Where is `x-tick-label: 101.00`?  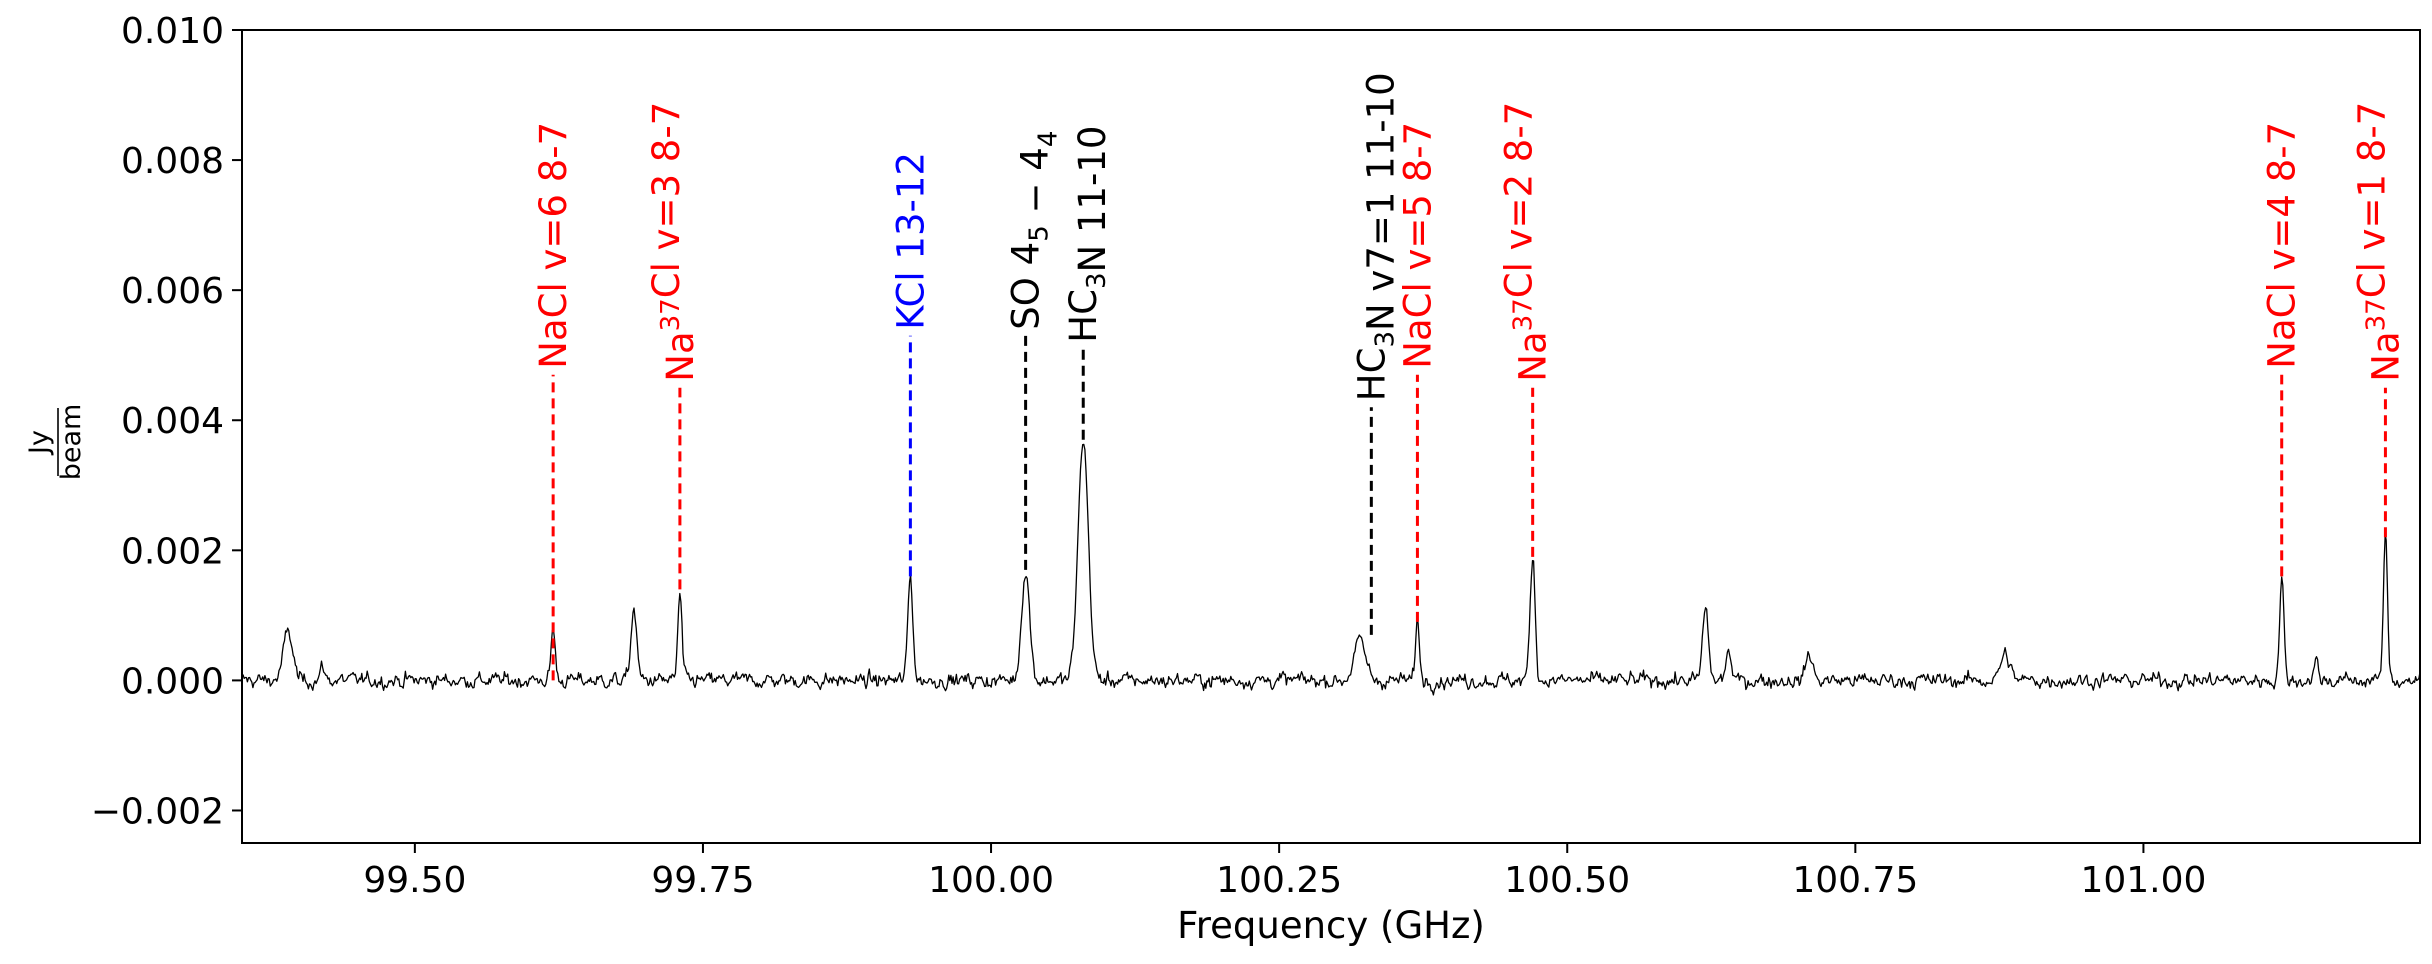
x-tick-label: 101.00 is located at coordinates (2143, 880).